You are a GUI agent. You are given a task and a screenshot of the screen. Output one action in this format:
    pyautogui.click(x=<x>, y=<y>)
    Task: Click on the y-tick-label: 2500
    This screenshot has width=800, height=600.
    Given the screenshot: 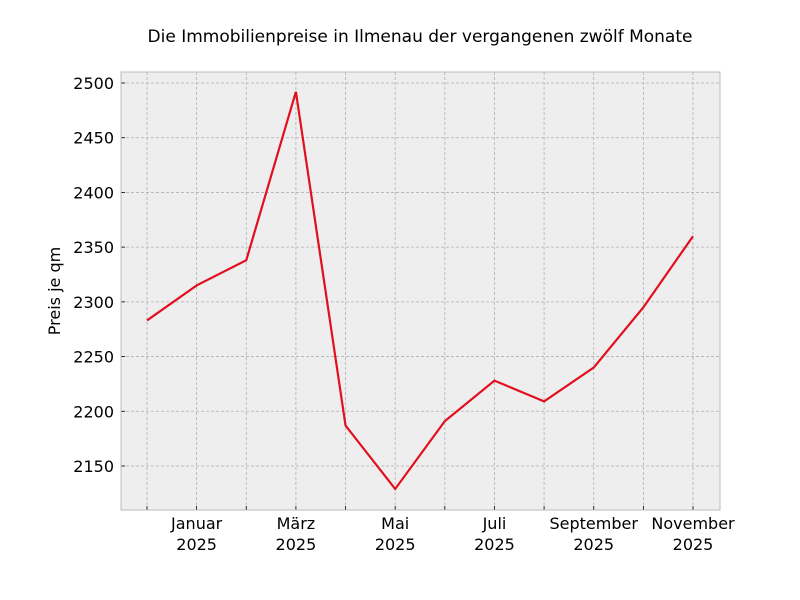 What is the action you would take?
    pyautogui.click(x=93, y=83)
    